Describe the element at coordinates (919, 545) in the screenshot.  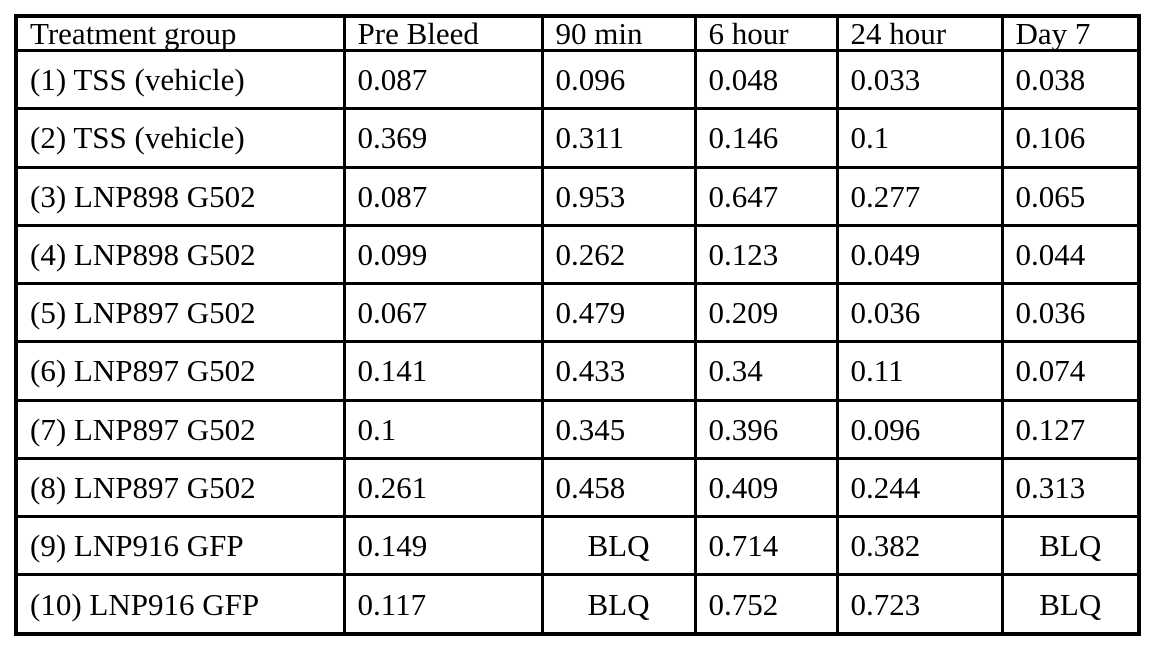
I see `value-cell: 0.382` at that location.